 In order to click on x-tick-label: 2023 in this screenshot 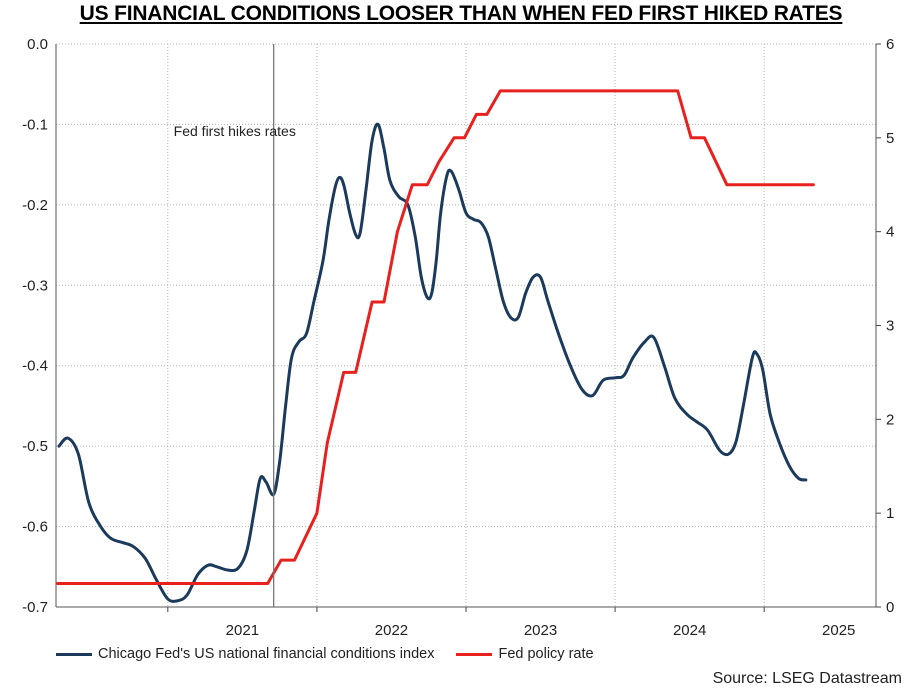, I will do `click(540, 630)`.